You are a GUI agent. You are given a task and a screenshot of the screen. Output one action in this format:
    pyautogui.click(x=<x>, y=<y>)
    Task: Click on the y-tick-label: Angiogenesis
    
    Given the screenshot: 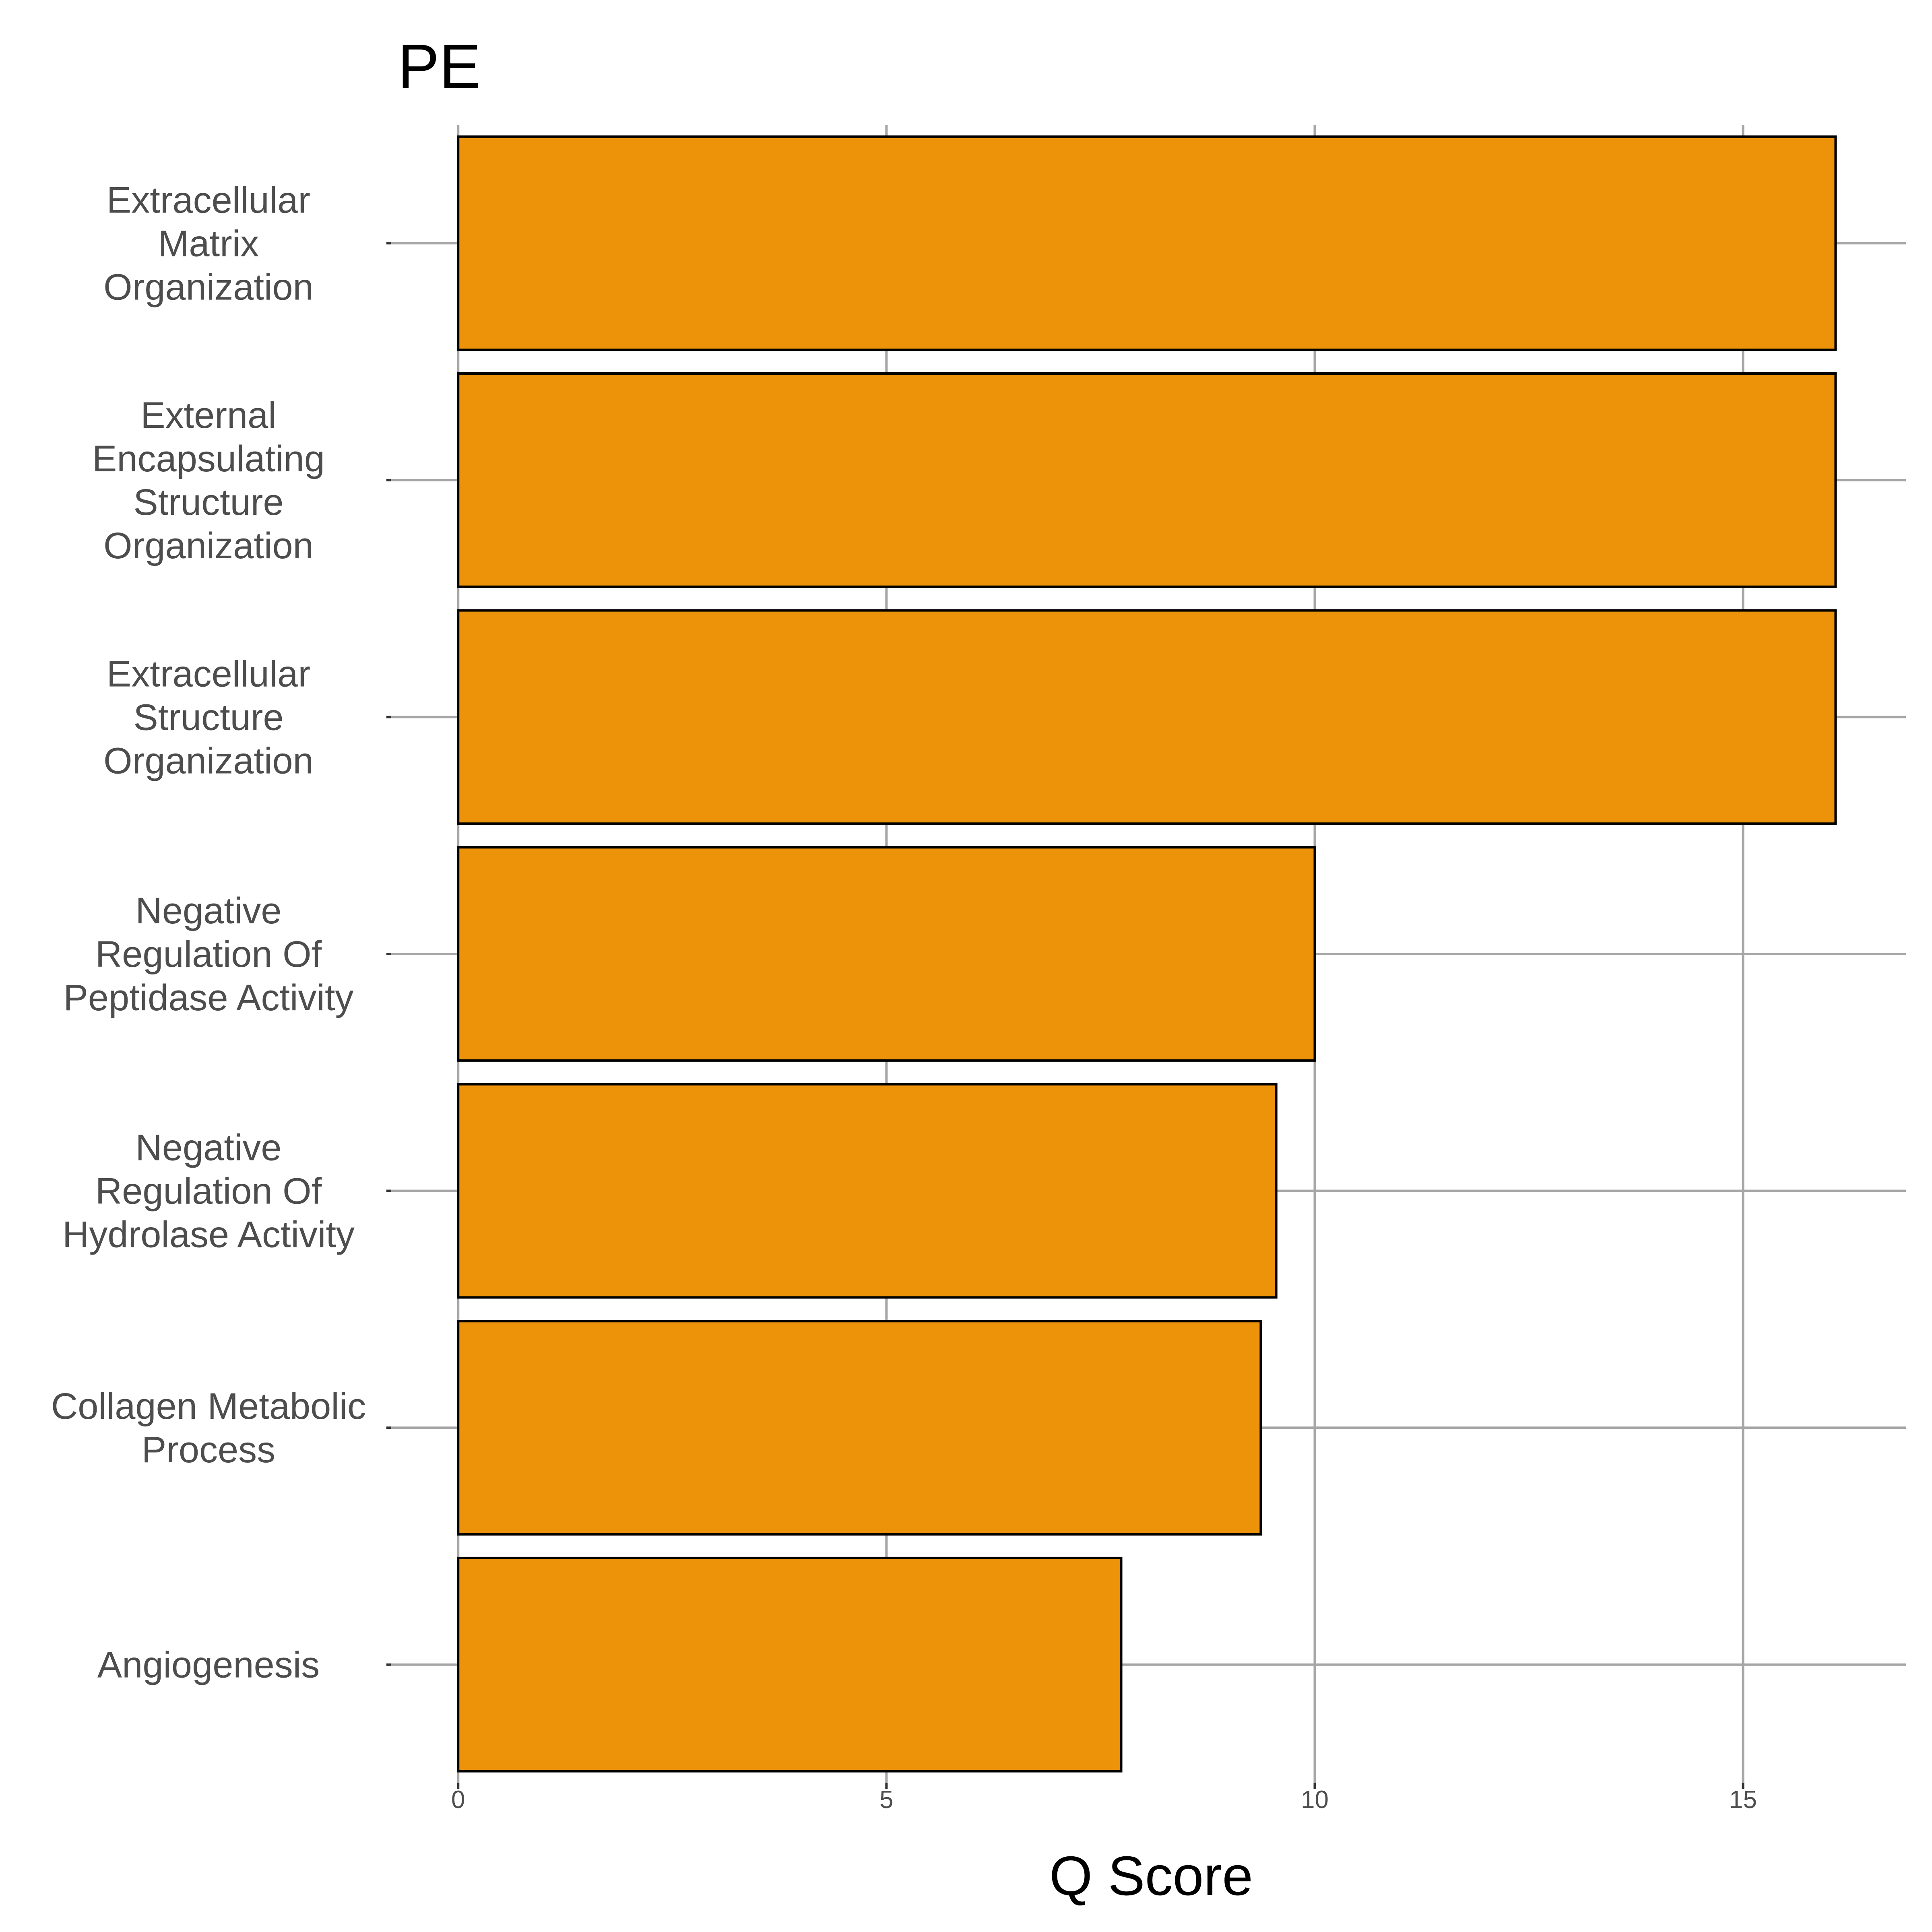 What is the action you would take?
    pyautogui.click(x=208, y=1665)
    